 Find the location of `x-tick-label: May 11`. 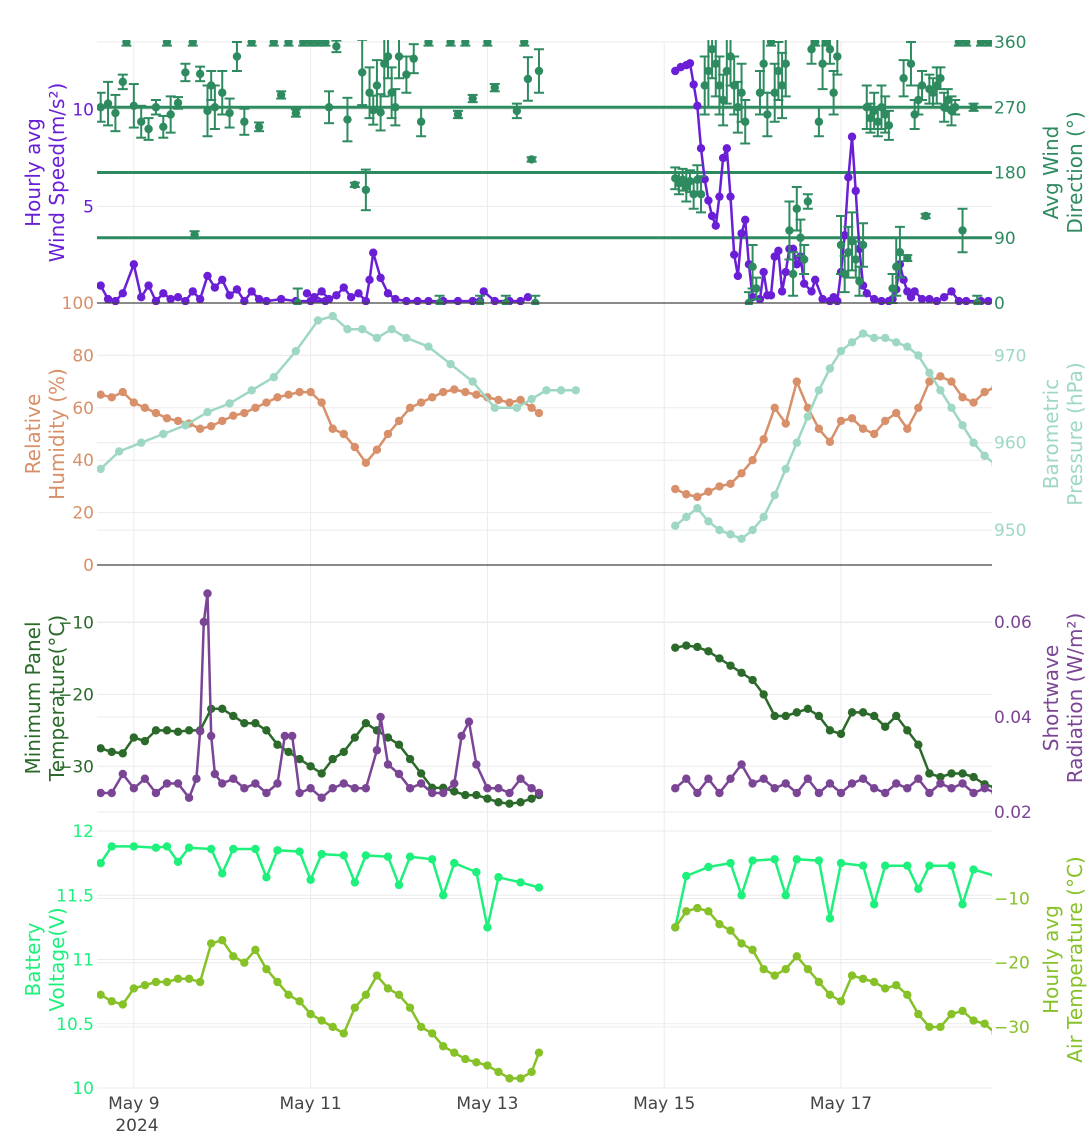

x-tick-label: May 11 is located at coordinates (311, 1104).